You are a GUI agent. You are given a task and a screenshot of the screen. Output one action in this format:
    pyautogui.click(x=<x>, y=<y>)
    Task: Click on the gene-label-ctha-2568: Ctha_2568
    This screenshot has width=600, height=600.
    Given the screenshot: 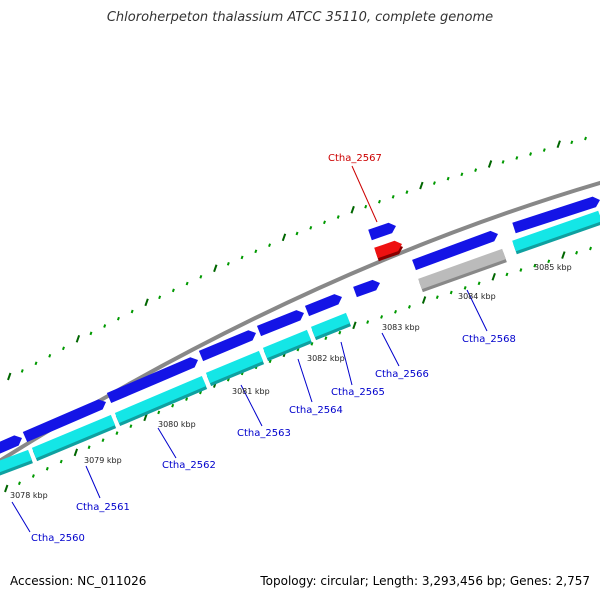 What is the action you would take?
    pyautogui.click(x=489, y=339)
    